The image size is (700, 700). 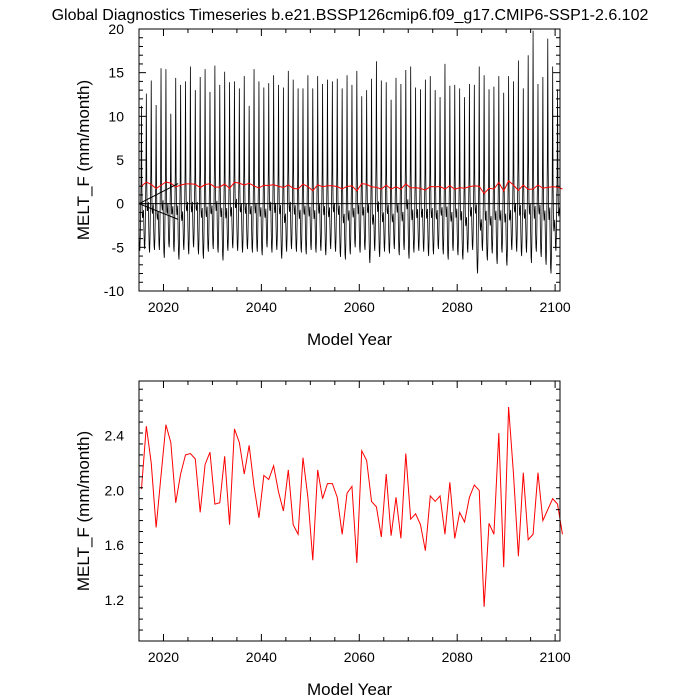 What do you see at coordinates (83, 160) in the screenshot?
I see `top-y-axis-label: MELT_F (mm/month)` at bounding box center [83, 160].